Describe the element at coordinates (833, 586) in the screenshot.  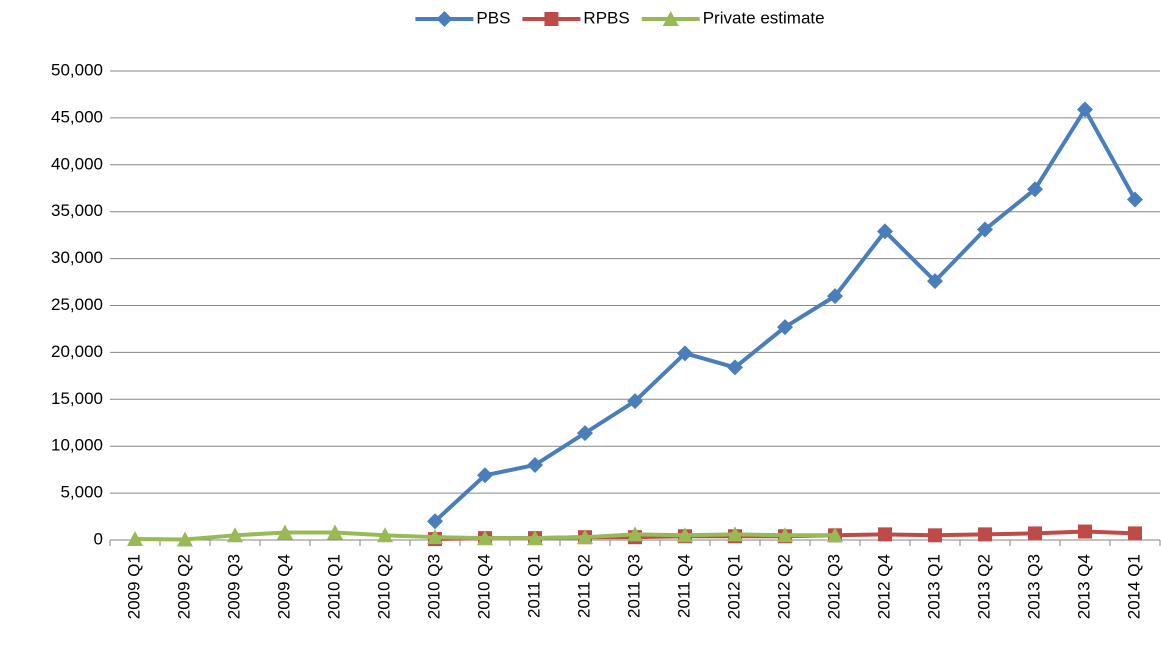
I see `x-tick-label: 2012 Q3` at that location.